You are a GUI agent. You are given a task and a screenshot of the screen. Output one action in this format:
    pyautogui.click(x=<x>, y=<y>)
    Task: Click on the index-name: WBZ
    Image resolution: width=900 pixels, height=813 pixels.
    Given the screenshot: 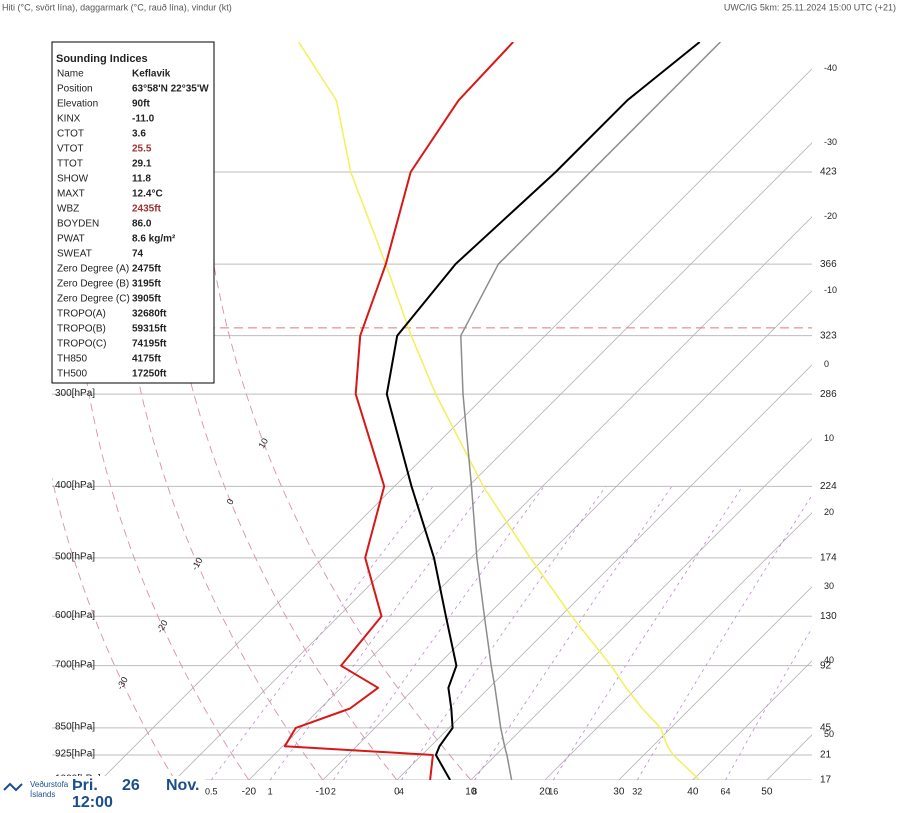 What is the action you would take?
    pyautogui.click(x=68, y=209)
    